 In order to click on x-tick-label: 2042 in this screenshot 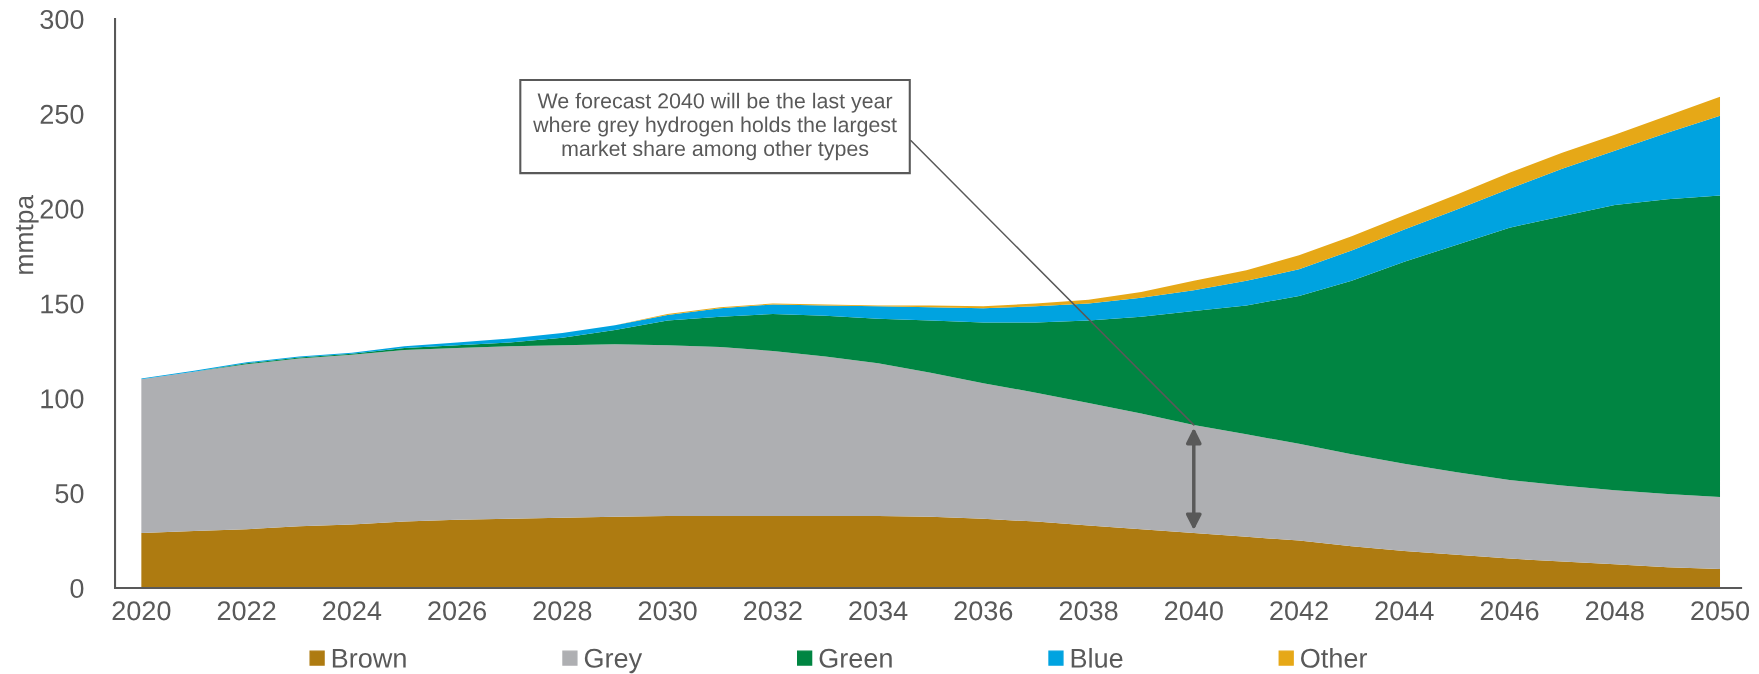, I will do `click(1299, 611)`.